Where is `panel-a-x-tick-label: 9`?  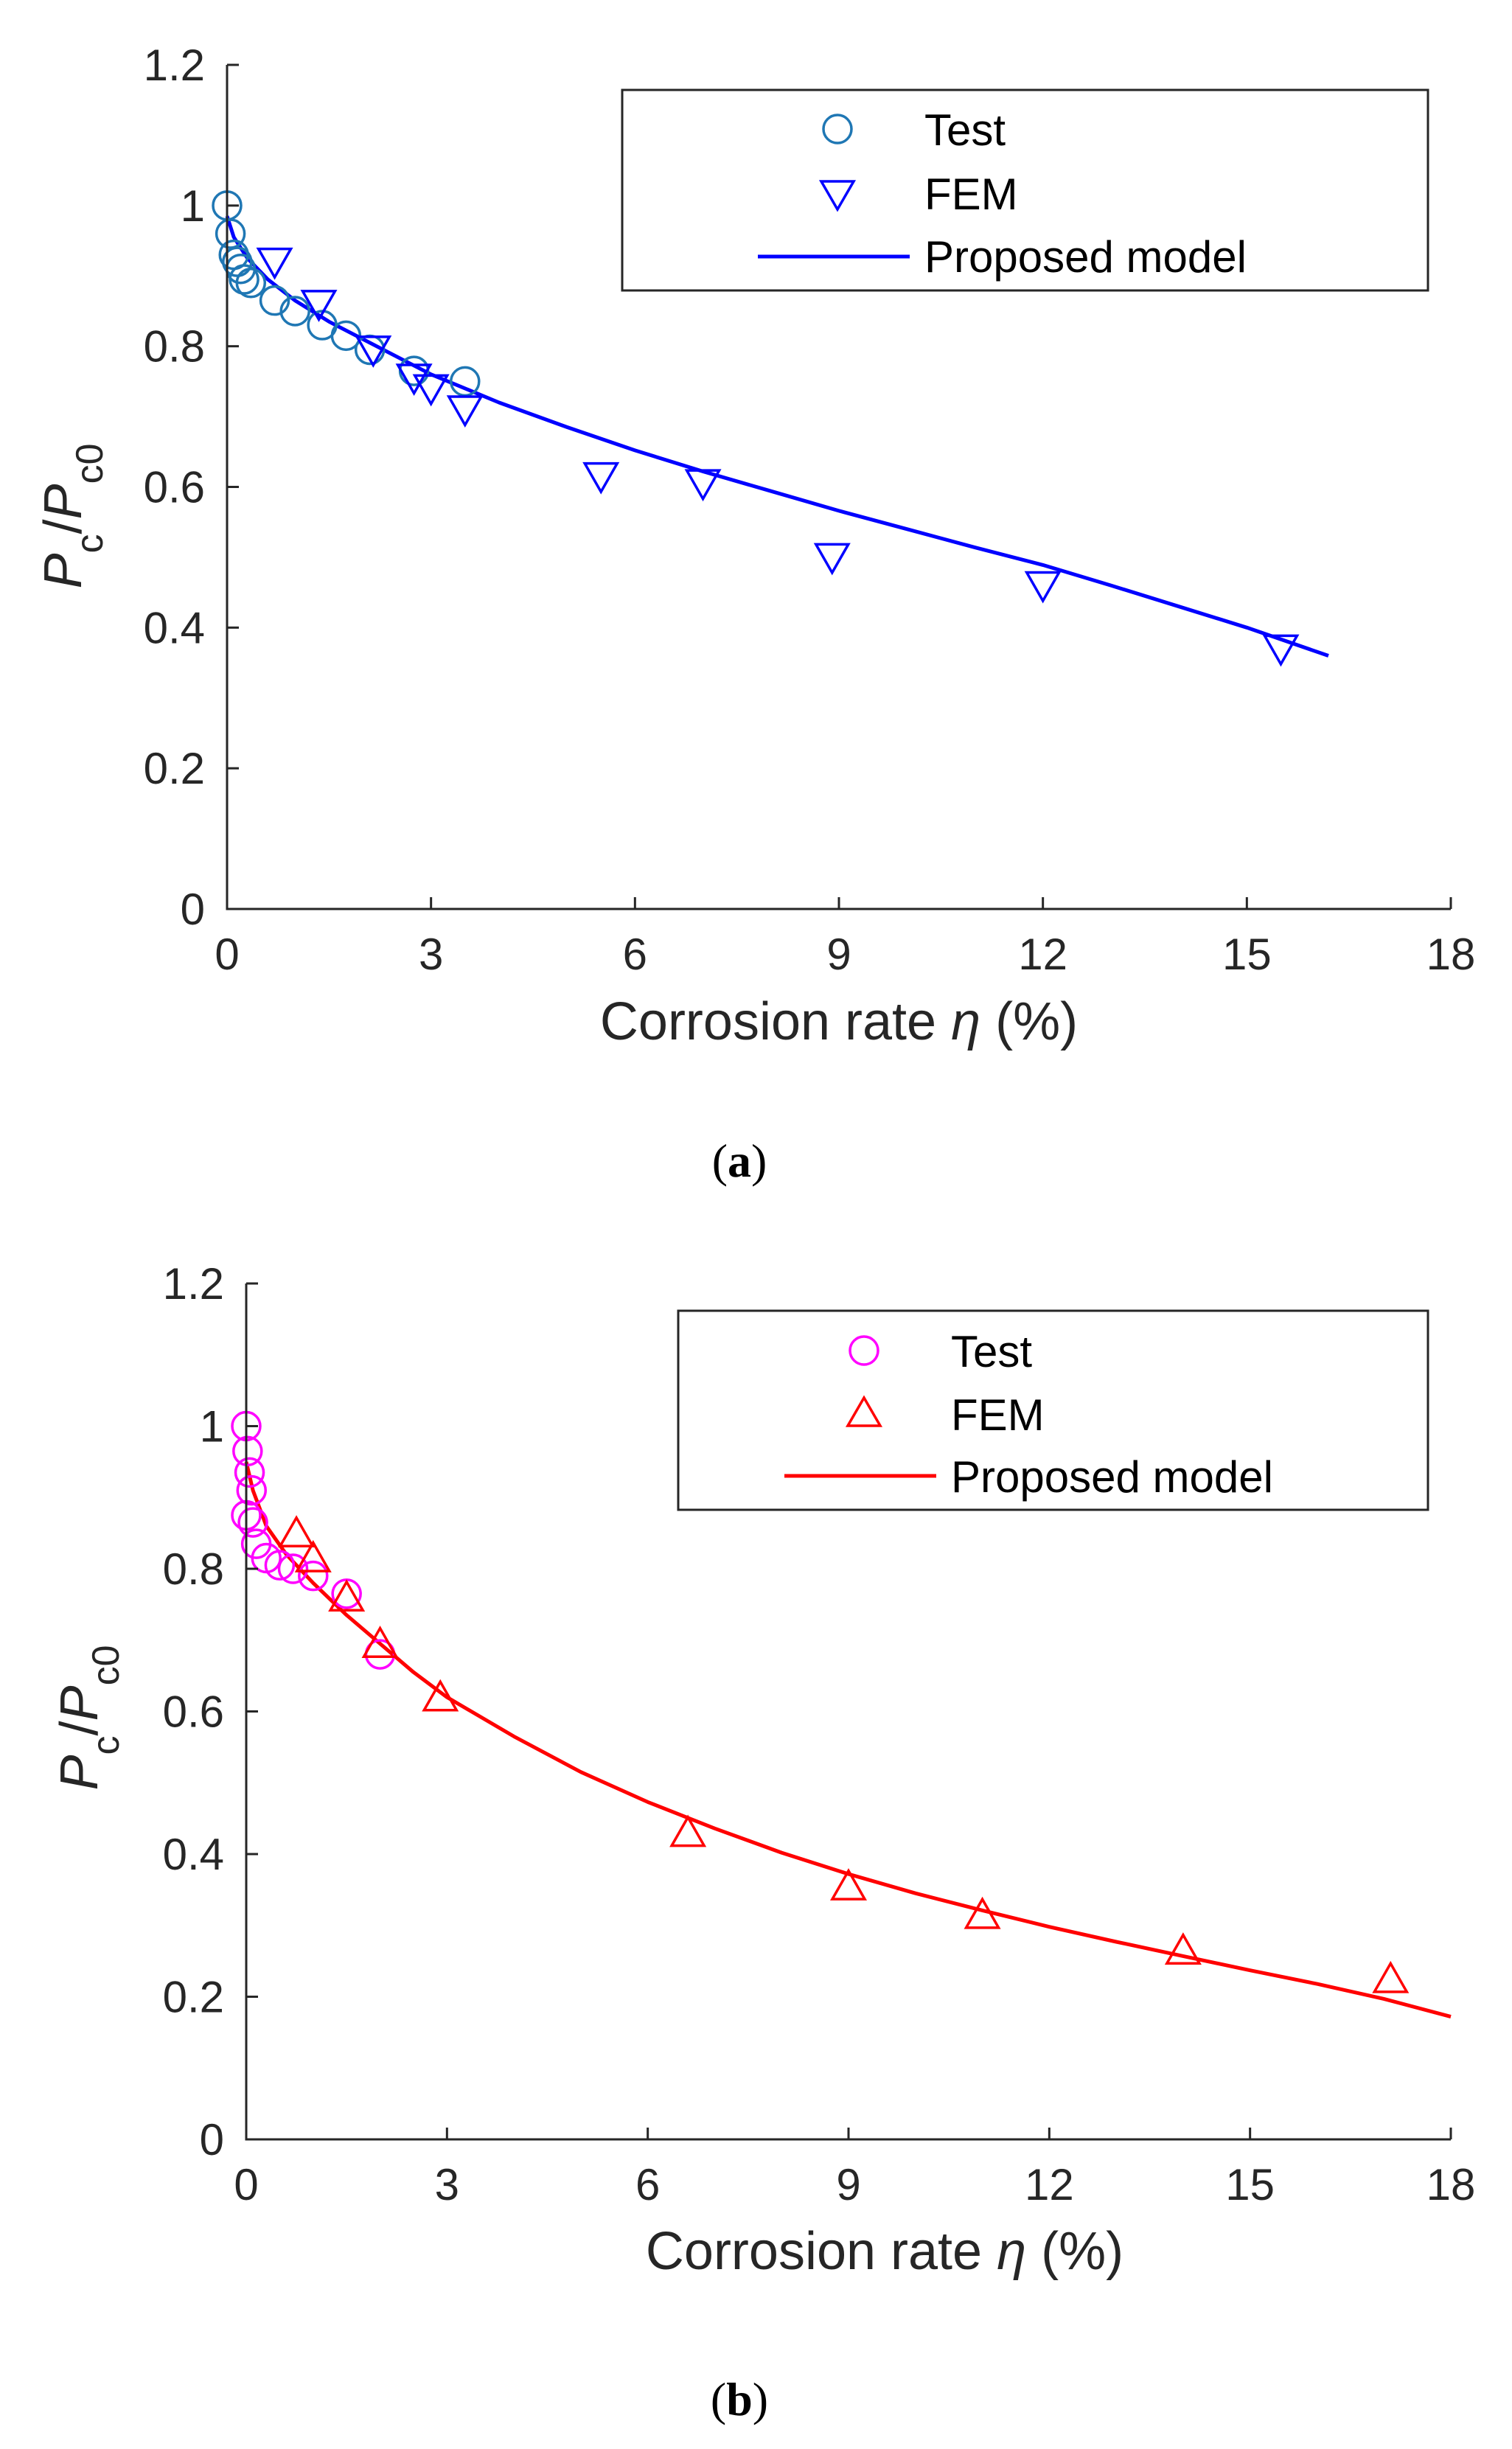 panel-a-x-tick-label: 9 is located at coordinates (838, 954).